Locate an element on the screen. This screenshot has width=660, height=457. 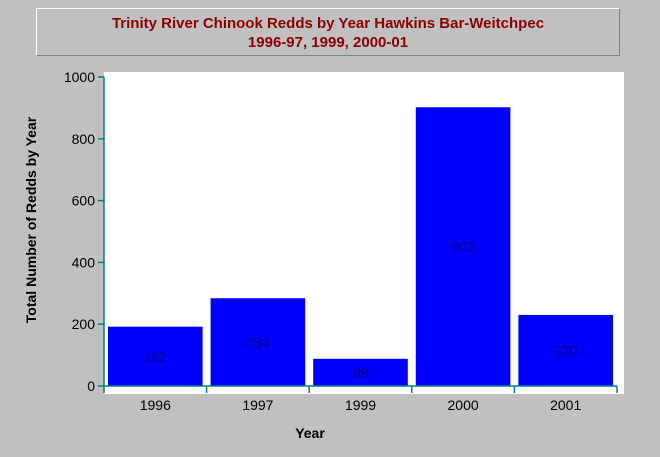
y-axis-label: Total Number of Redds by Year is located at coordinates (31, 220).